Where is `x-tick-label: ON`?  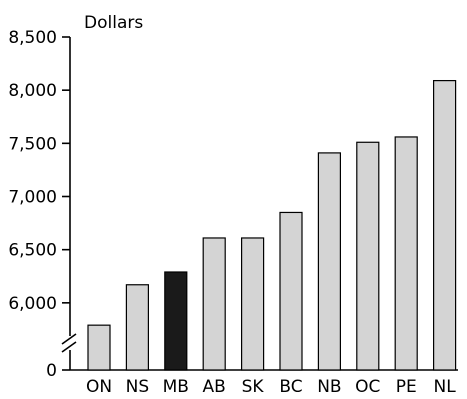
x-tick-label: ON is located at coordinates (99, 386).